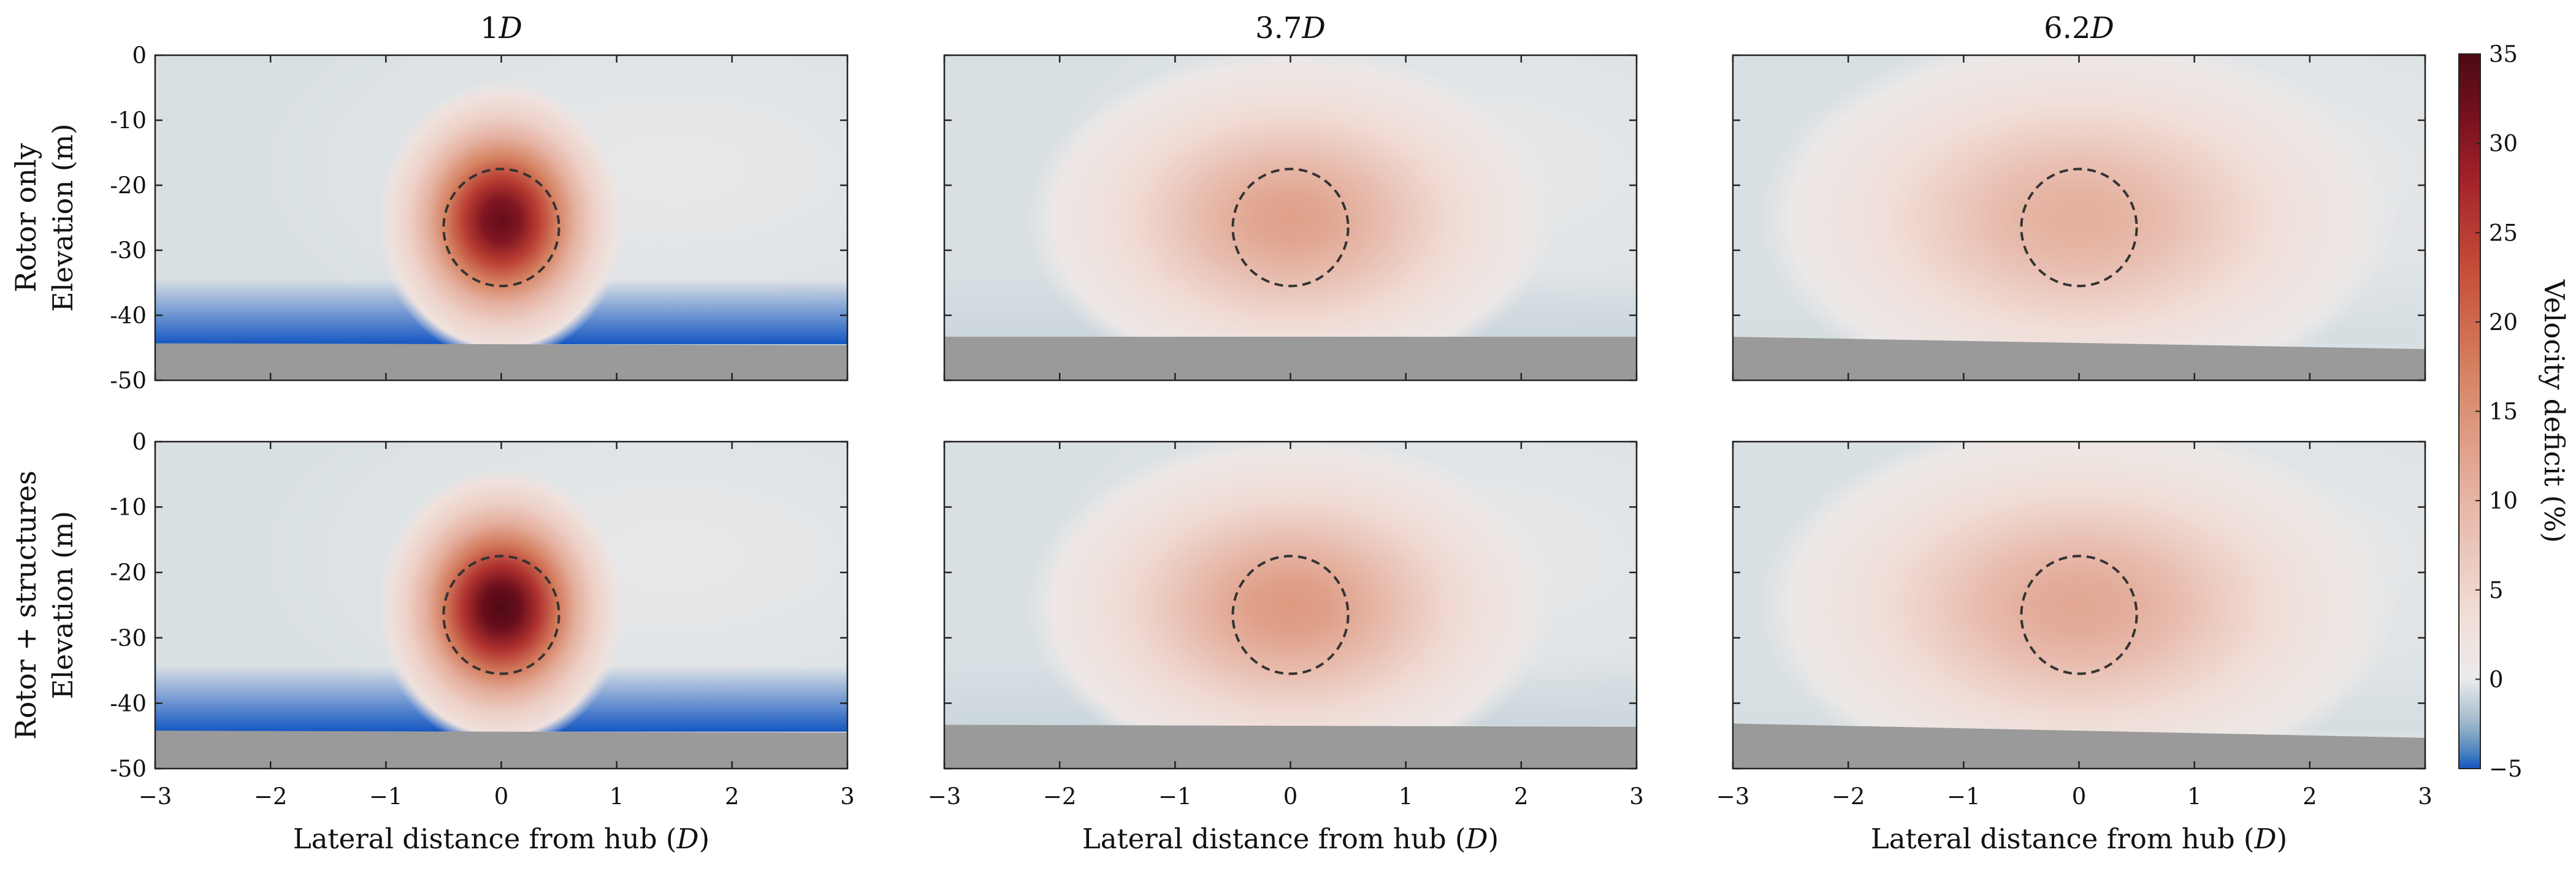 The height and width of the screenshot is (879, 2576). What do you see at coordinates (2554, 411) in the screenshot?
I see `colorbar-label: Velocity deficit (%)` at bounding box center [2554, 411].